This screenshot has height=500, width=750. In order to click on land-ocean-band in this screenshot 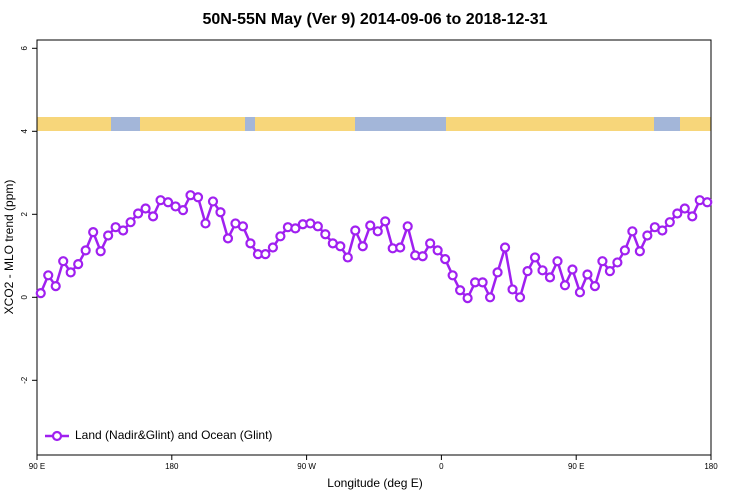, I will do `click(374, 124)`.